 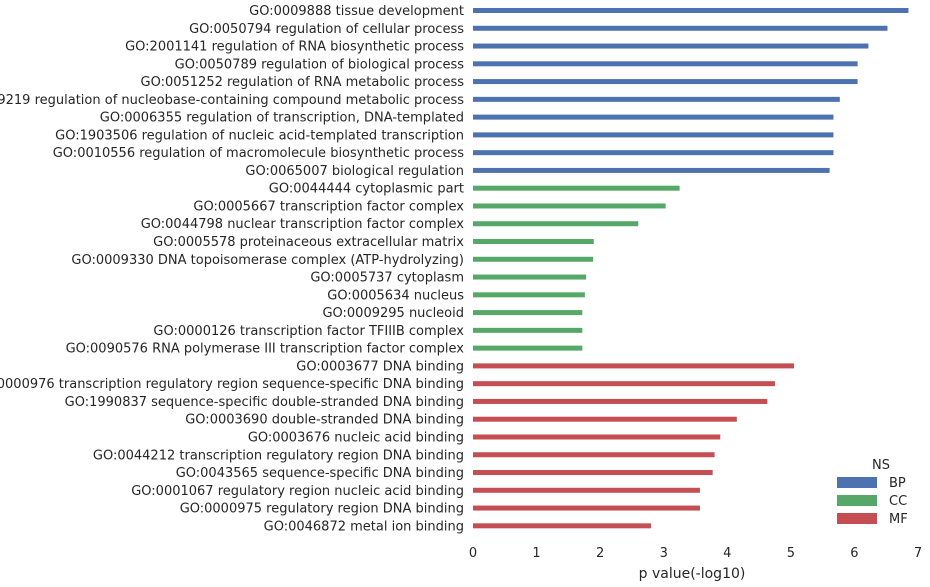 What do you see at coordinates (872, 492) in the screenshot?
I see `legend: NS BP CC MF` at bounding box center [872, 492].